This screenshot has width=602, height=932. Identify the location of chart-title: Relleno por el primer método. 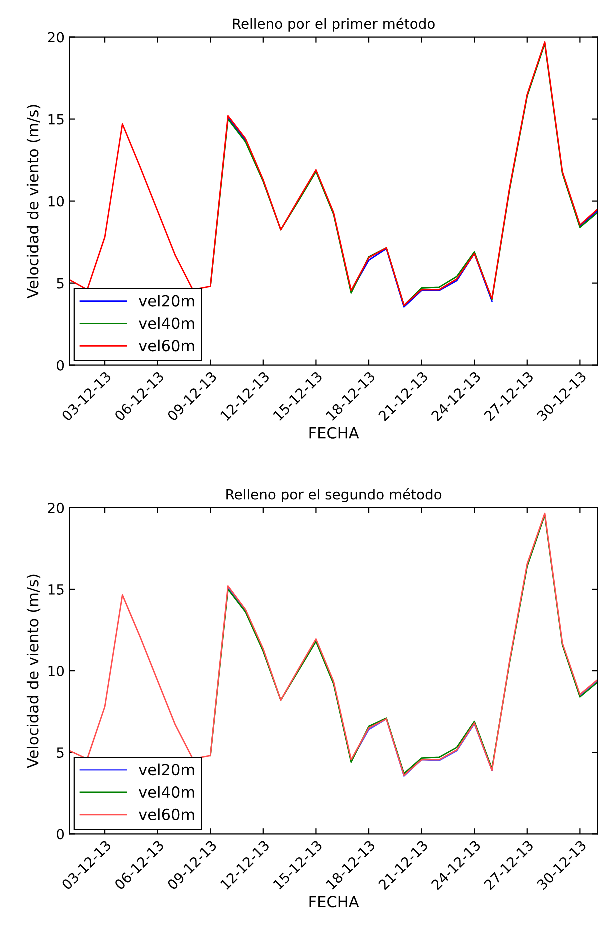
(334, 25).